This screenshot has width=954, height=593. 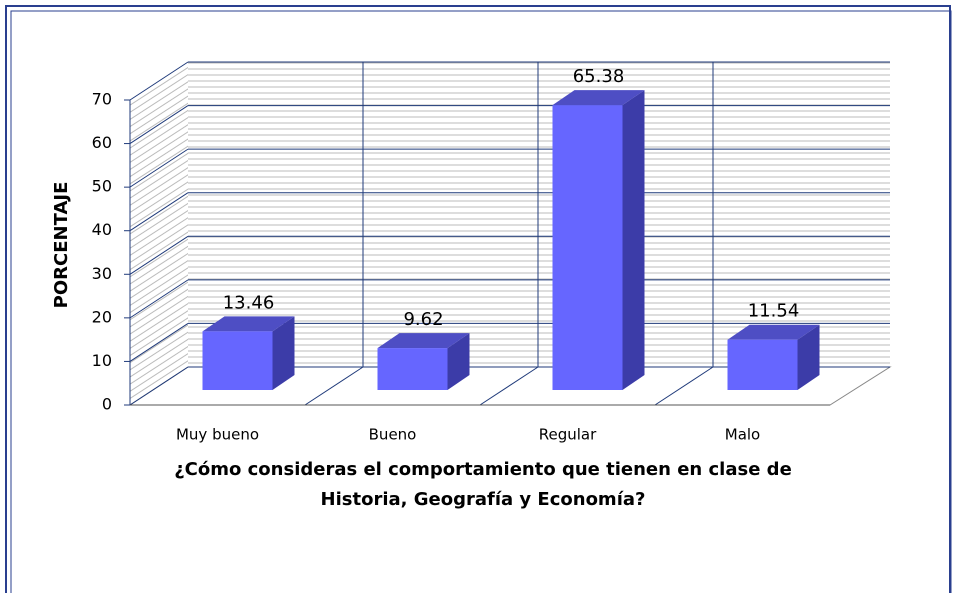 I want to click on value-label: 11.54, so click(x=774, y=311).